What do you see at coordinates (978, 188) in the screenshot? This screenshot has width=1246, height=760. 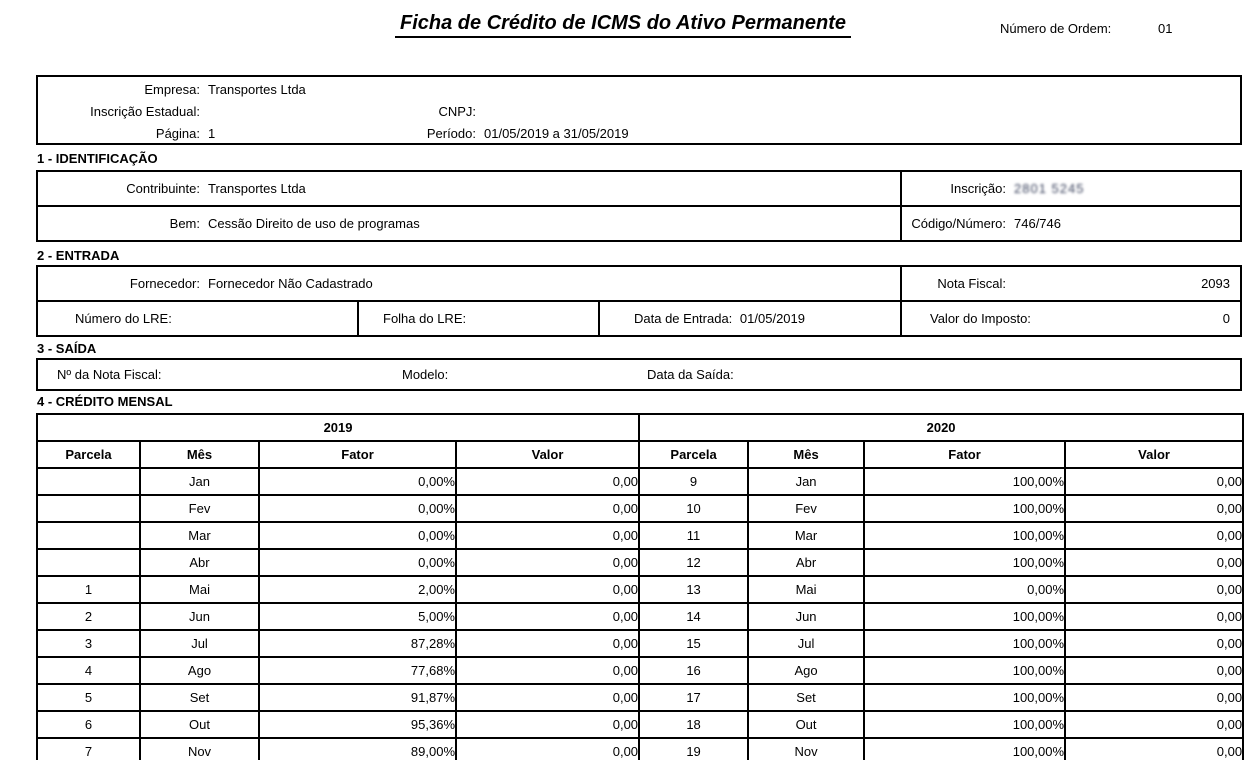 I see `inscricao-label: Inscrição:` at bounding box center [978, 188].